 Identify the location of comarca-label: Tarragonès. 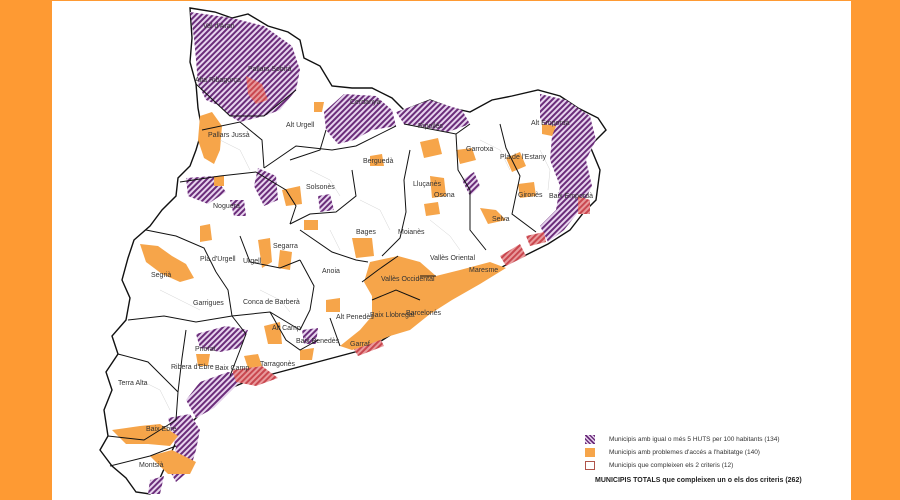
(278, 364).